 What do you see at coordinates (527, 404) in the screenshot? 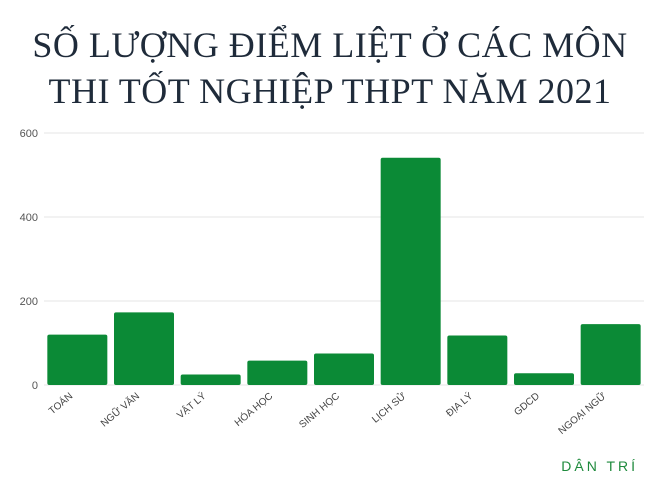
I see `x-tick-label: GDCD` at bounding box center [527, 404].